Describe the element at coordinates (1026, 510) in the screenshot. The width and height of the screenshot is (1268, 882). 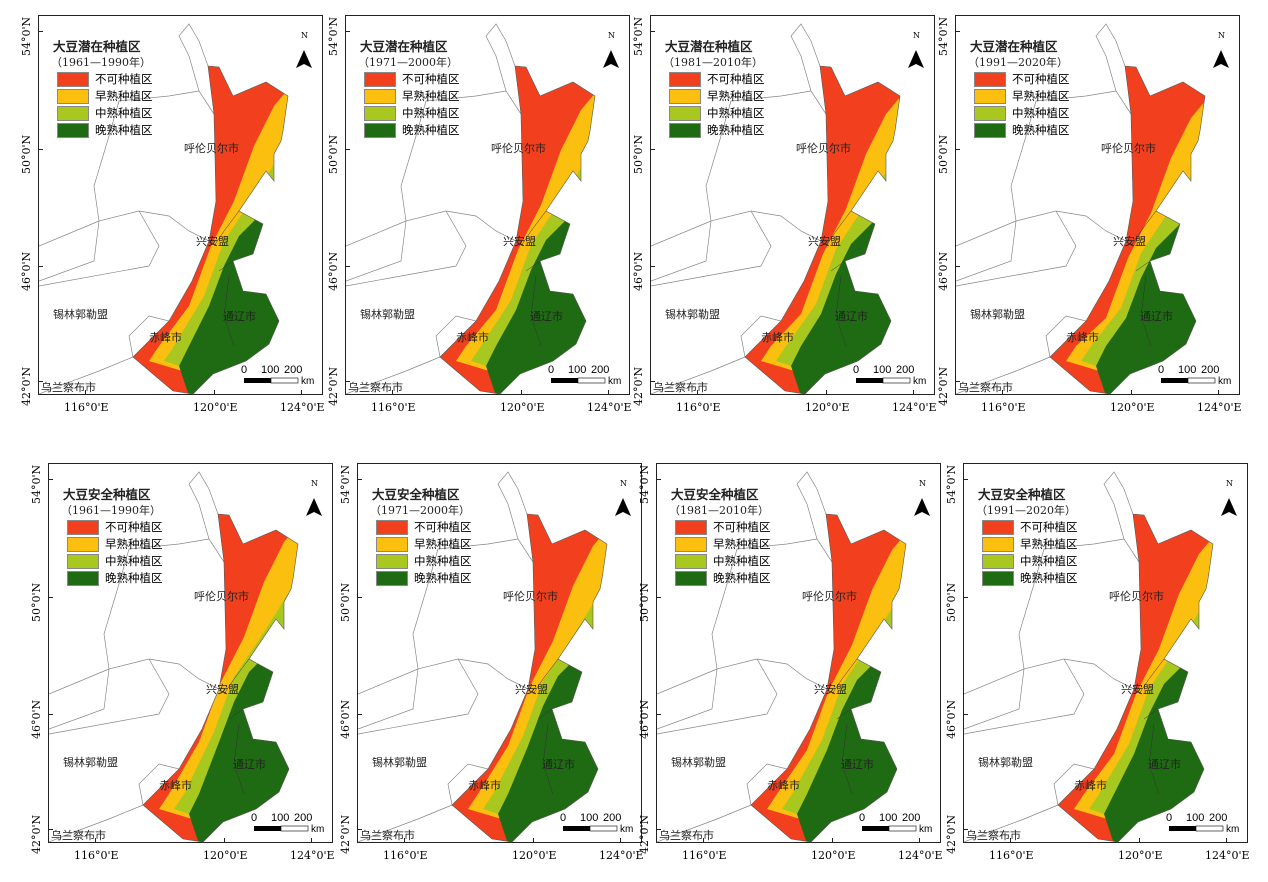
I see `legend-period: （1991—2020年）` at that location.